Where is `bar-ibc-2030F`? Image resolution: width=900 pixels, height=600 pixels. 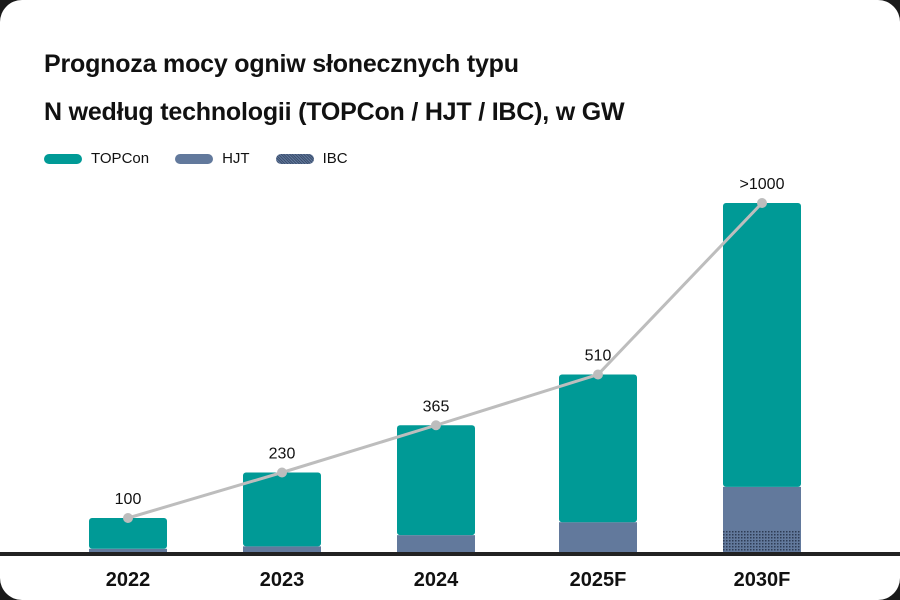 bar-ibc-2030F is located at coordinates (762, 541).